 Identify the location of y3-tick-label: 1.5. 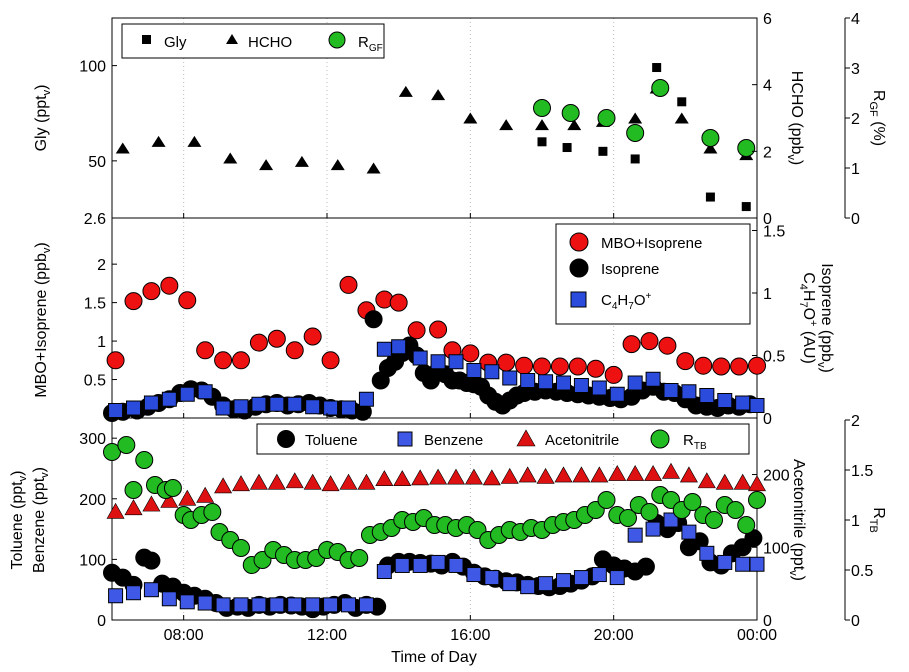
(862, 471).